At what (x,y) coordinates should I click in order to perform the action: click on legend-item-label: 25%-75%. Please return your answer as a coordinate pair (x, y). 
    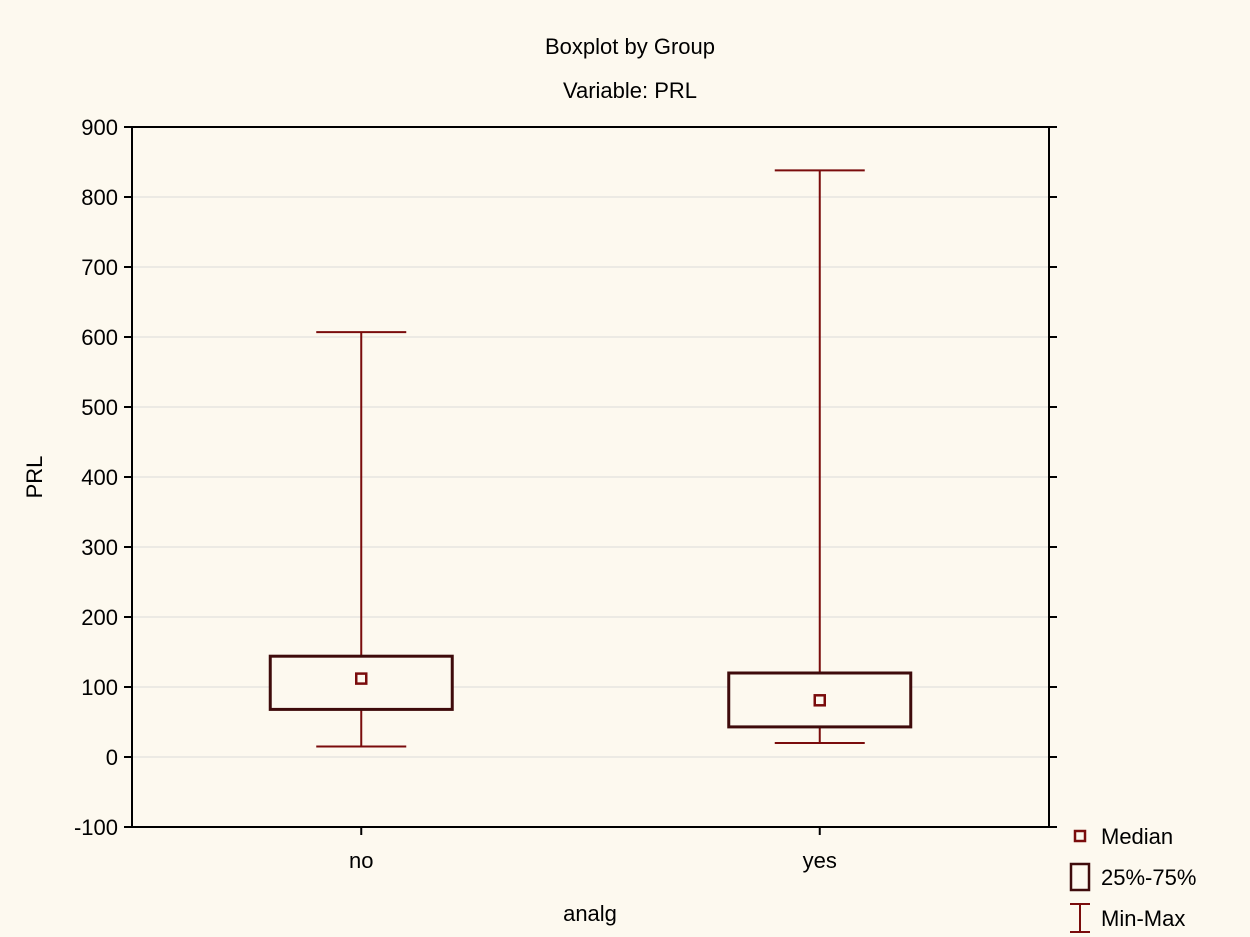
    Looking at the image, I should click on (1148, 877).